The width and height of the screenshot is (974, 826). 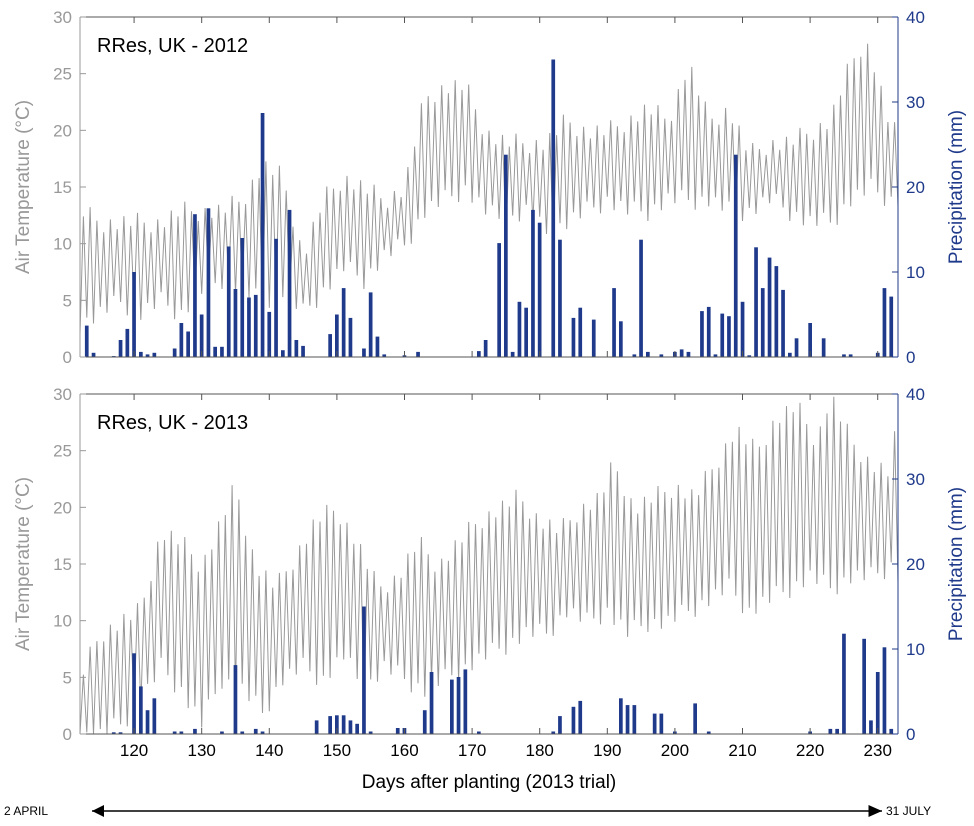 What do you see at coordinates (134, 750) in the screenshot?
I see `x-tick-label: 120` at bounding box center [134, 750].